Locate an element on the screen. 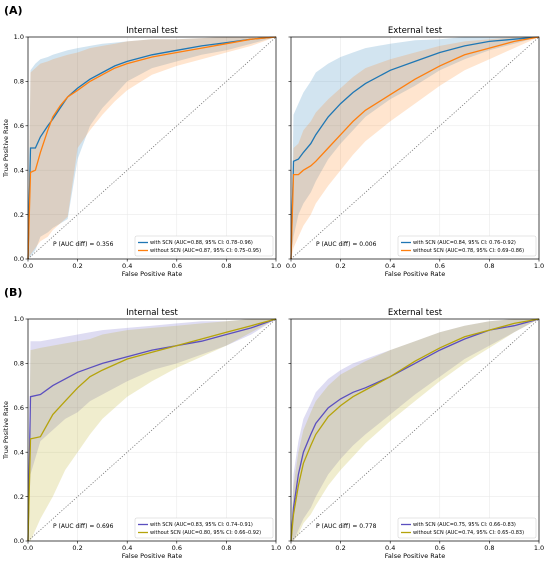 The image size is (550, 566). p-value-annotation: P (AUC diff) = 0.778 is located at coordinates (346, 526).